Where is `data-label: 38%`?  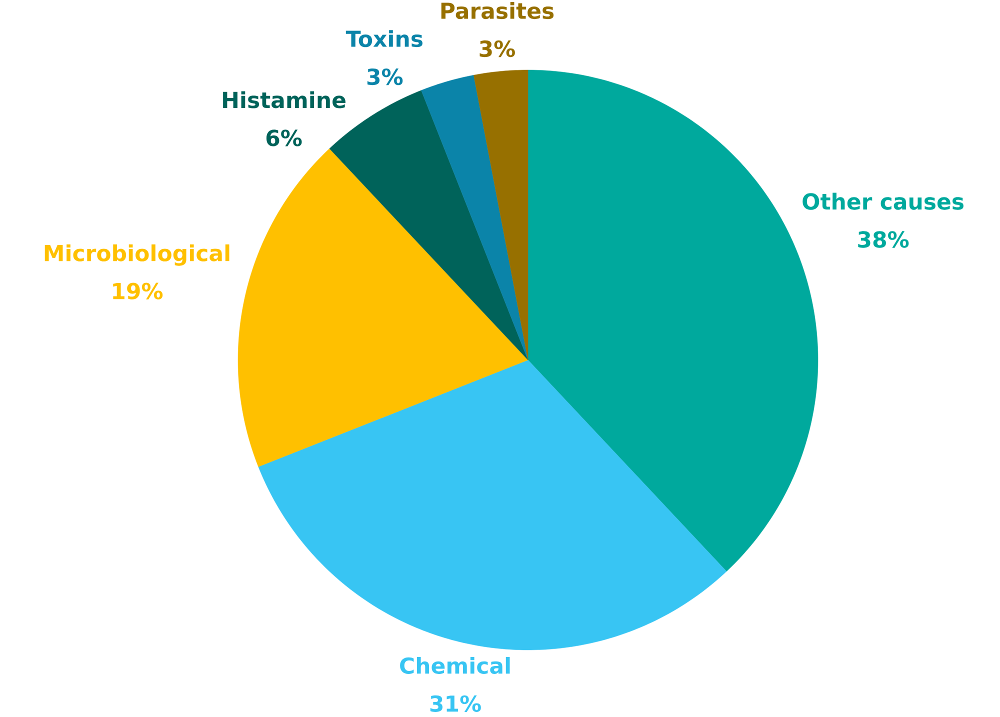
data-label: 38% is located at coordinates (883, 239).